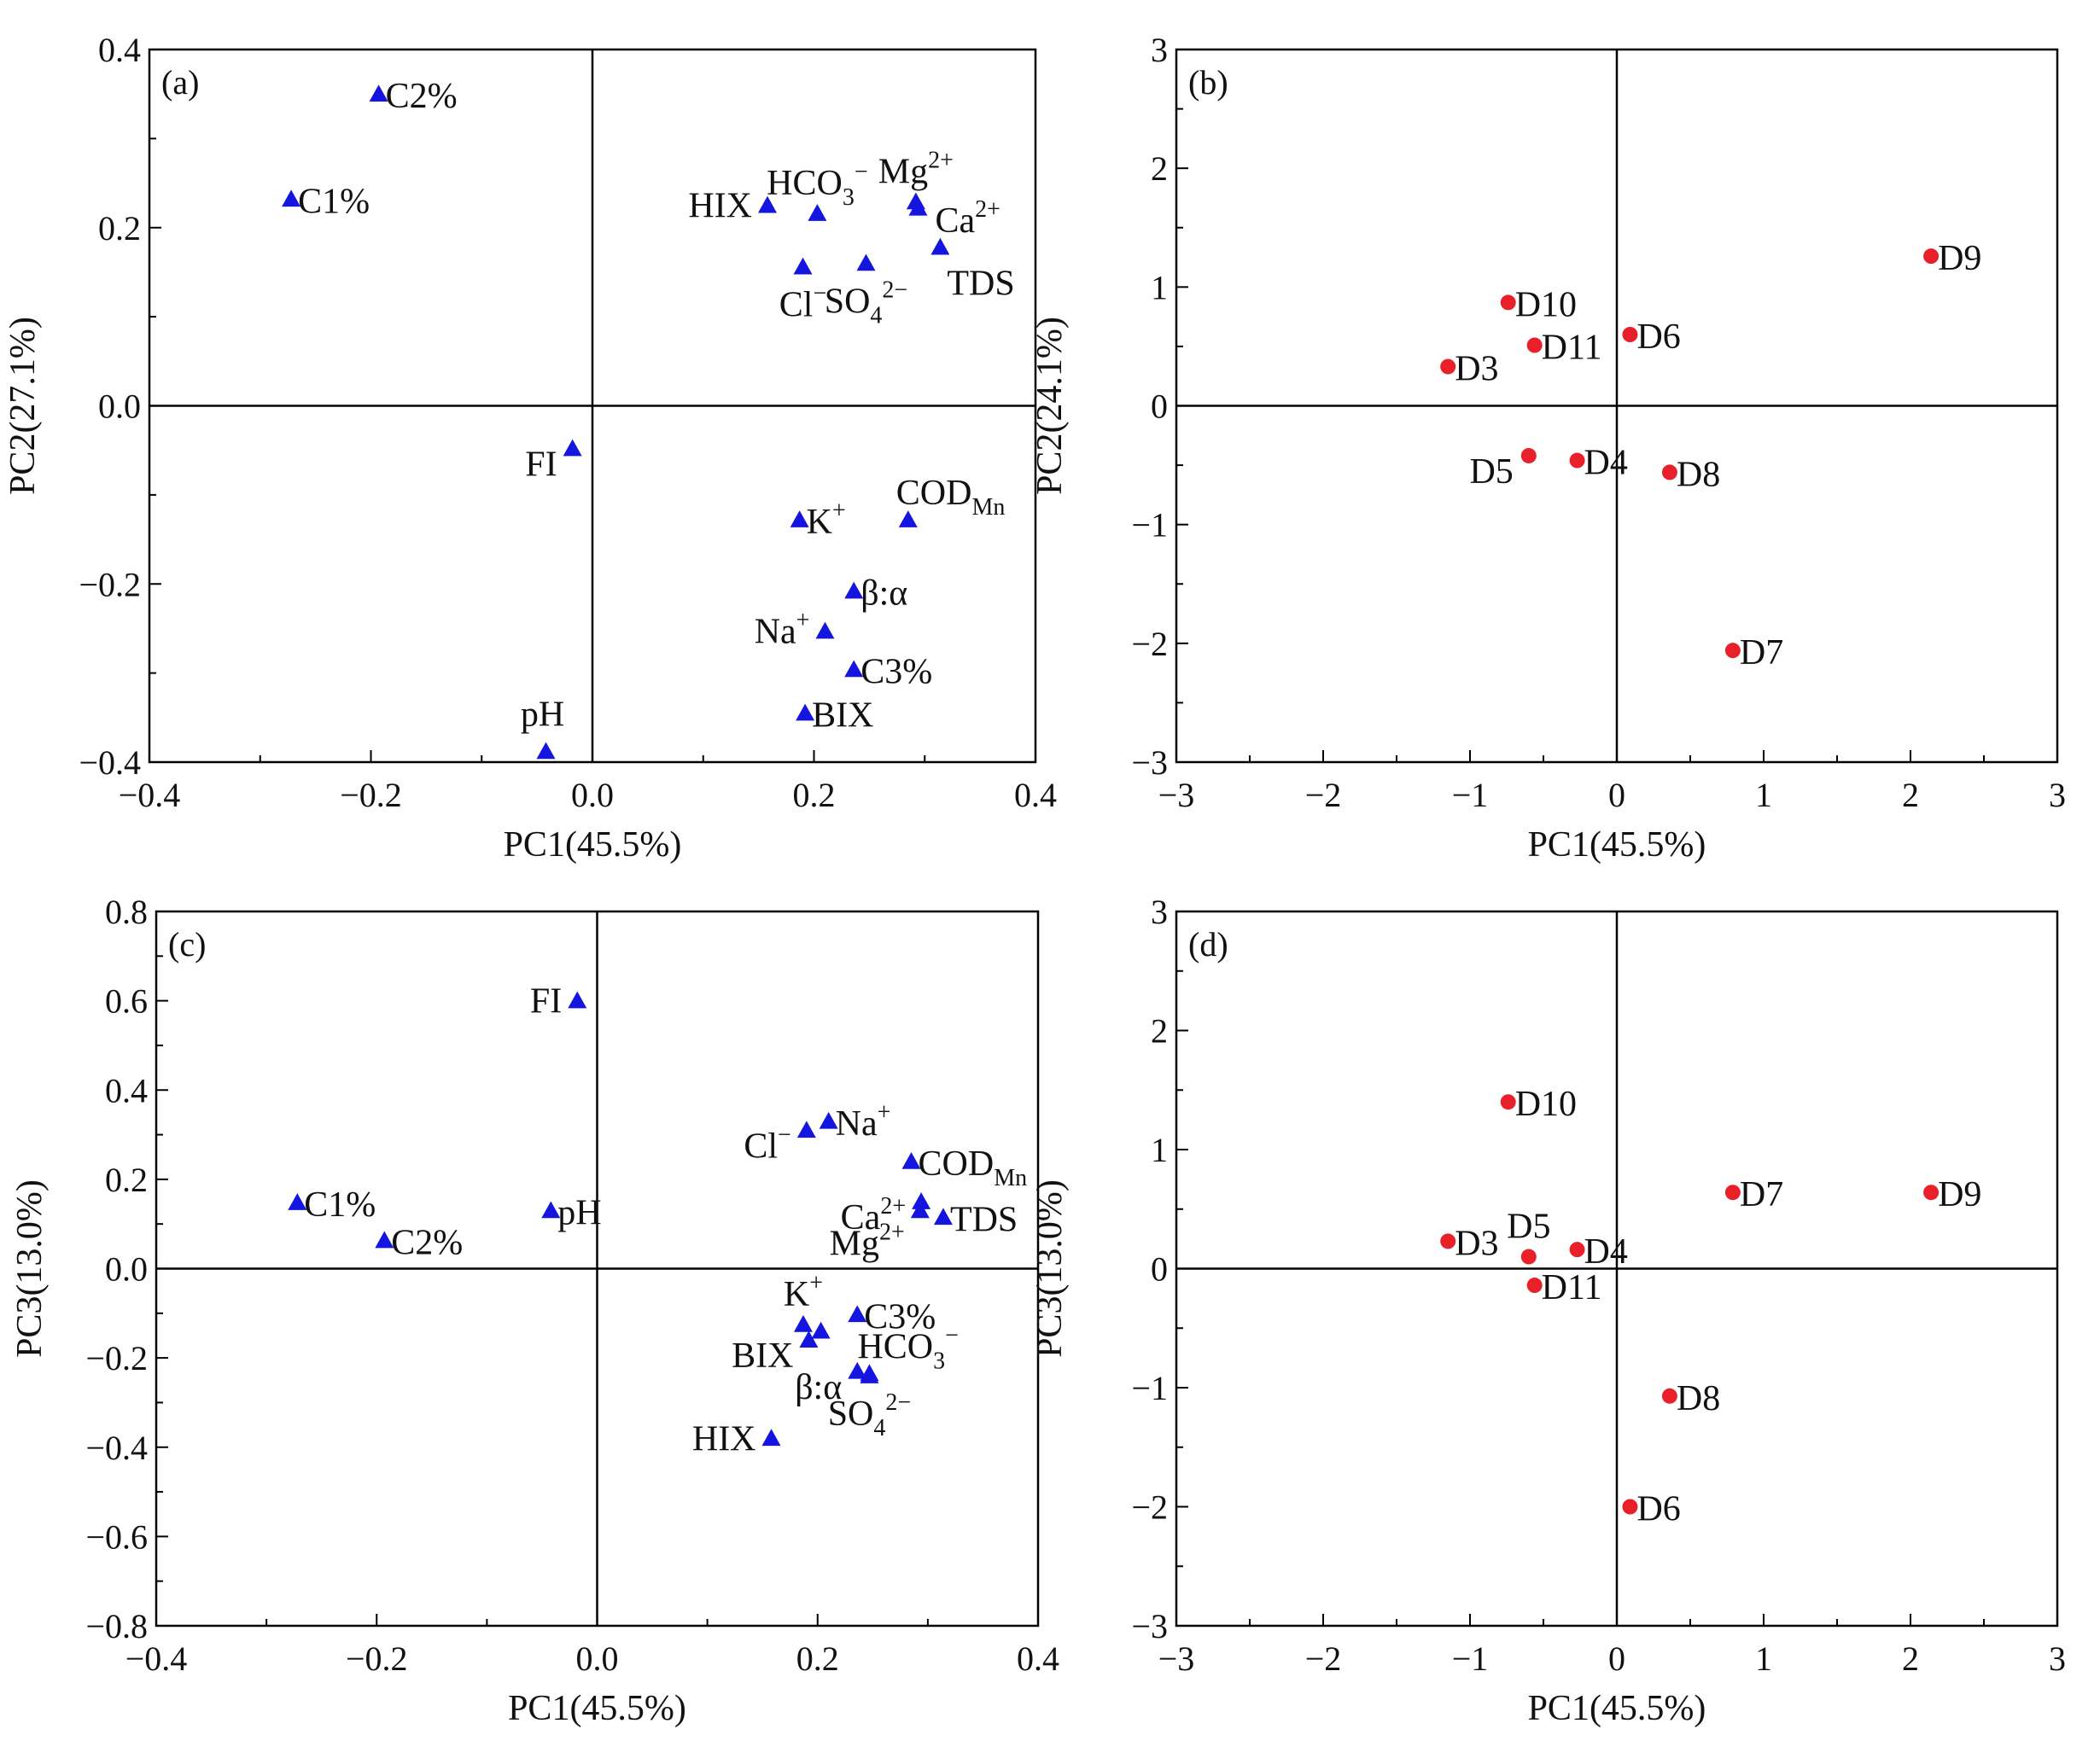  What do you see at coordinates (883, 594) in the screenshot?
I see `label-β:α: β:α` at bounding box center [883, 594].